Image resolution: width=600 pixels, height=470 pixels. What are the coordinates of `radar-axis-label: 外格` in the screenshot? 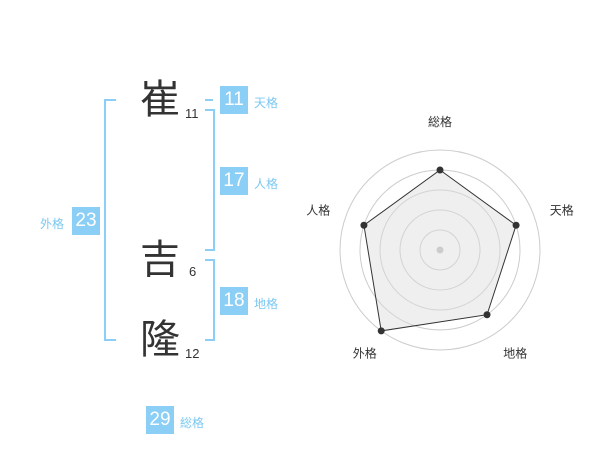 It's located at (365, 353).